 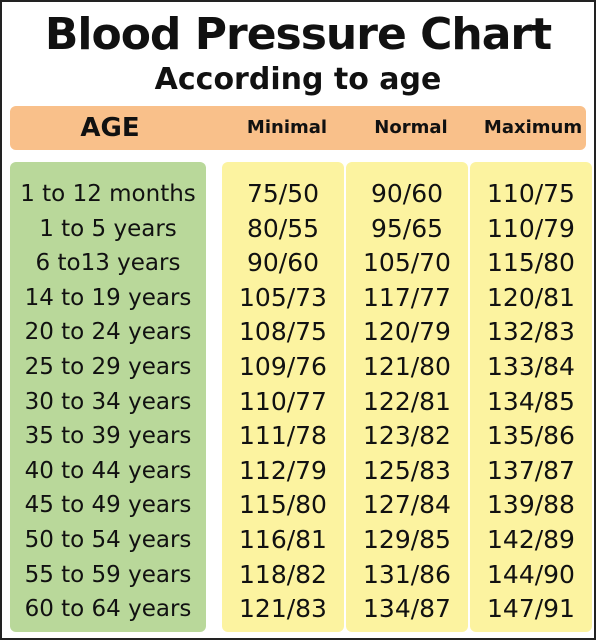 I want to click on table-header: AGE Minimal Normal Maximum, so click(x=298, y=128).